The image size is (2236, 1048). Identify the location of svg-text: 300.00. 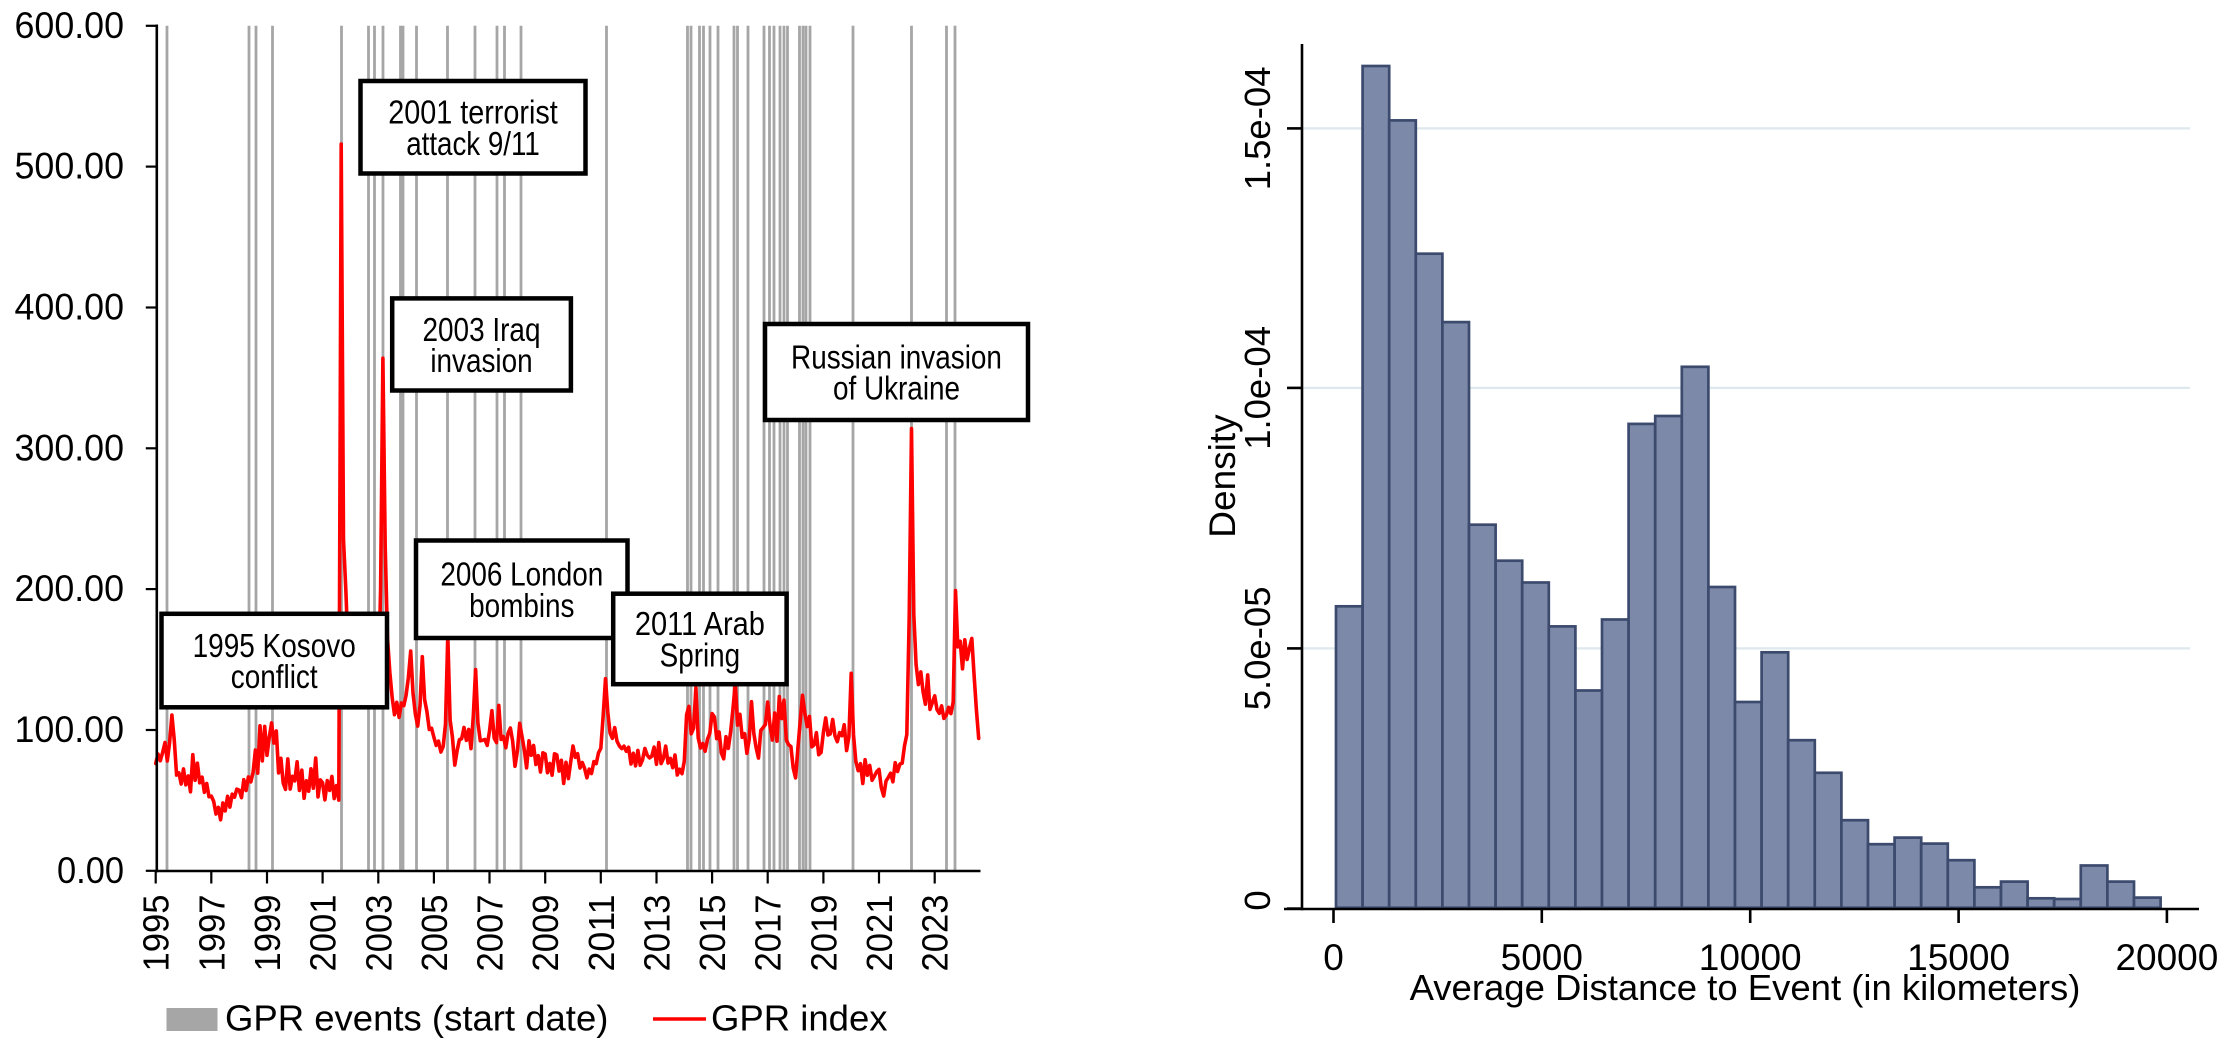
(70, 447).